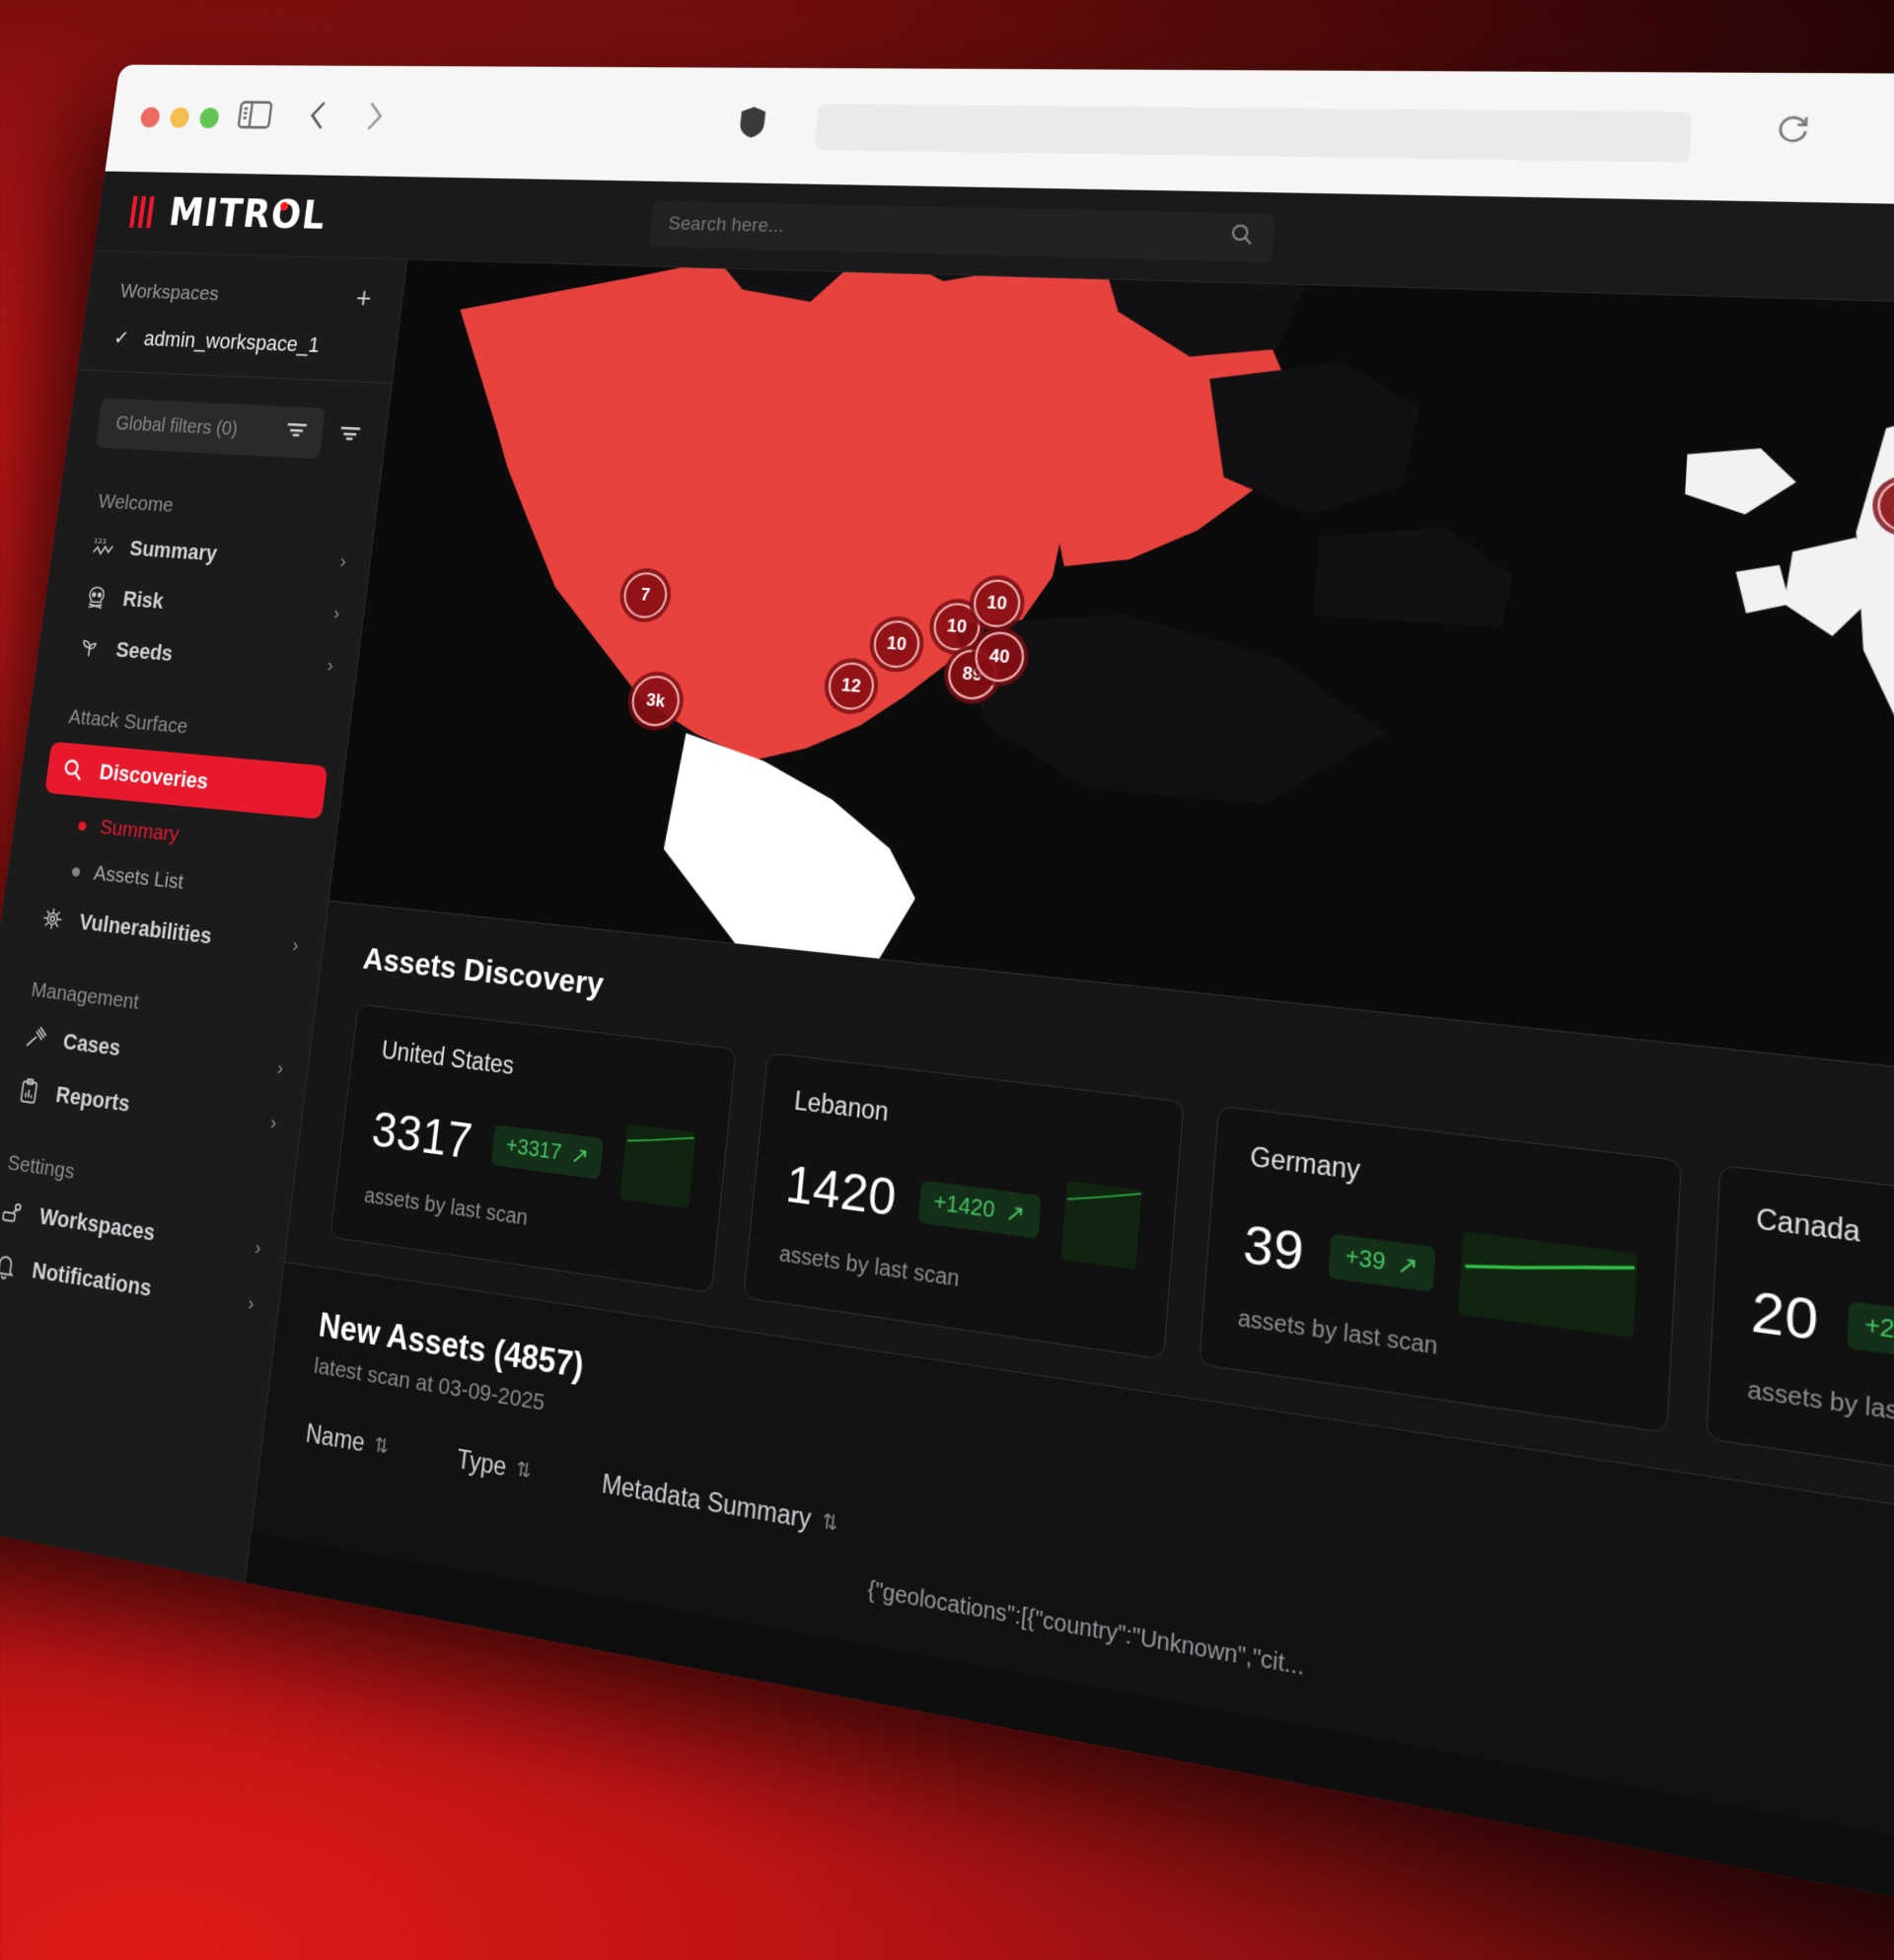 The width and height of the screenshot is (1894, 1960). What do you see at coordinates (317, 119) in the screenshot?
I see `back-icon` at bounding box center [317, 119].